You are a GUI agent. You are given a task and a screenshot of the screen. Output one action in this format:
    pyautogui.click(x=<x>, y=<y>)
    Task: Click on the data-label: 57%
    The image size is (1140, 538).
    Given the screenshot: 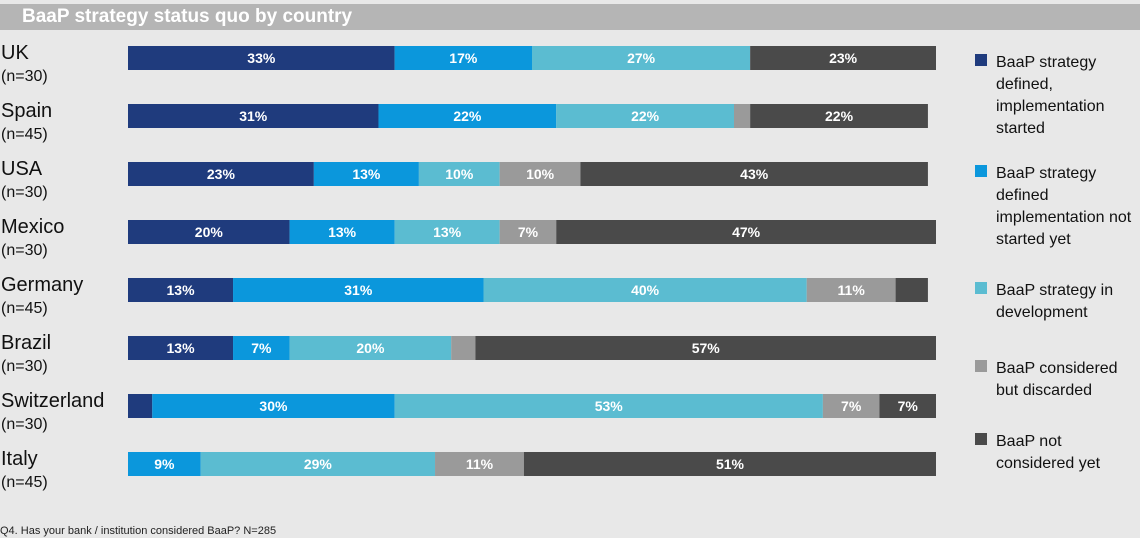 What is the action you would take?
    pyautogui.click(x=706, y=348)
    